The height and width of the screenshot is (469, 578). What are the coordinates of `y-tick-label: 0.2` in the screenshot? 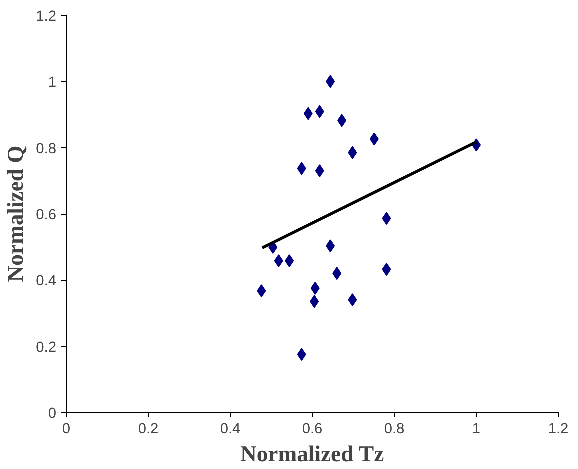 It's located at (46, 348).